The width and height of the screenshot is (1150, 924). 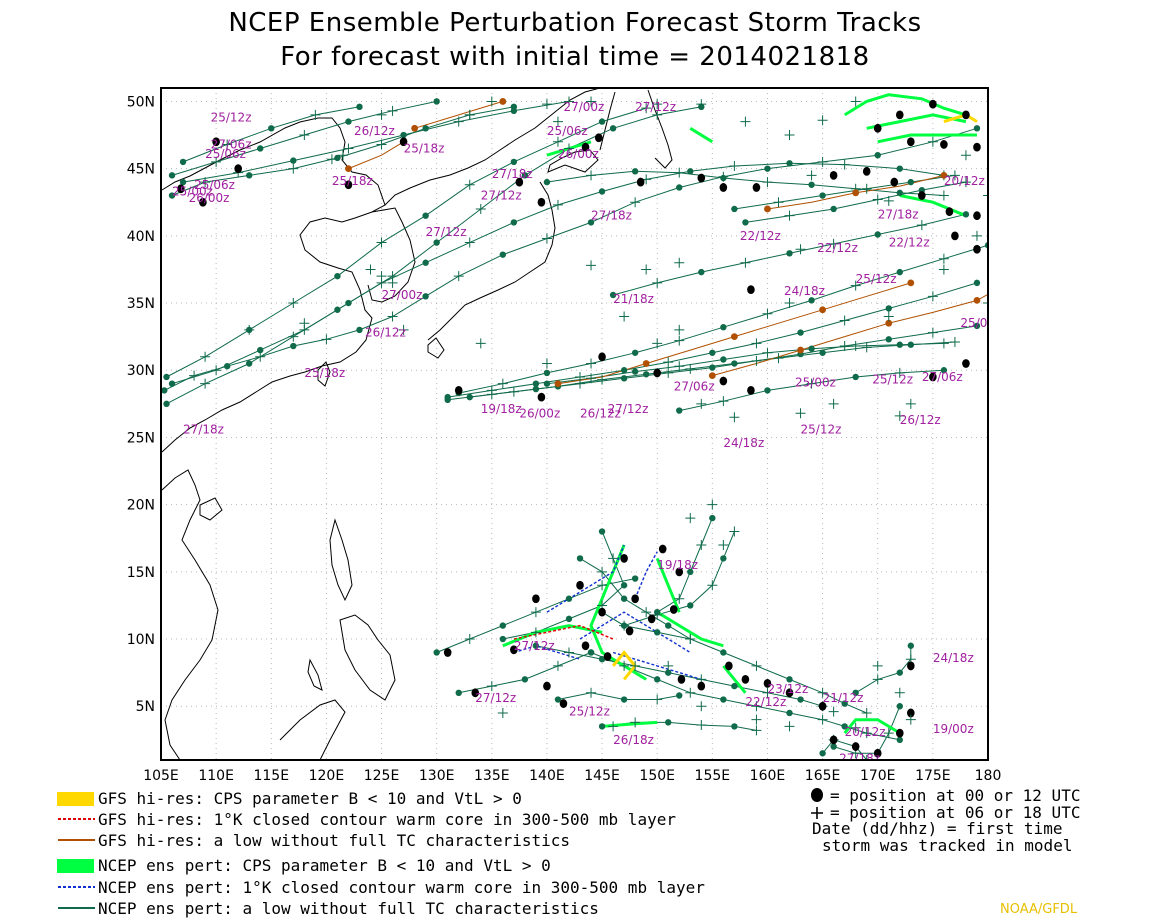 I want to click on lon-tick-label: 160E, so click(x=768, y=776).